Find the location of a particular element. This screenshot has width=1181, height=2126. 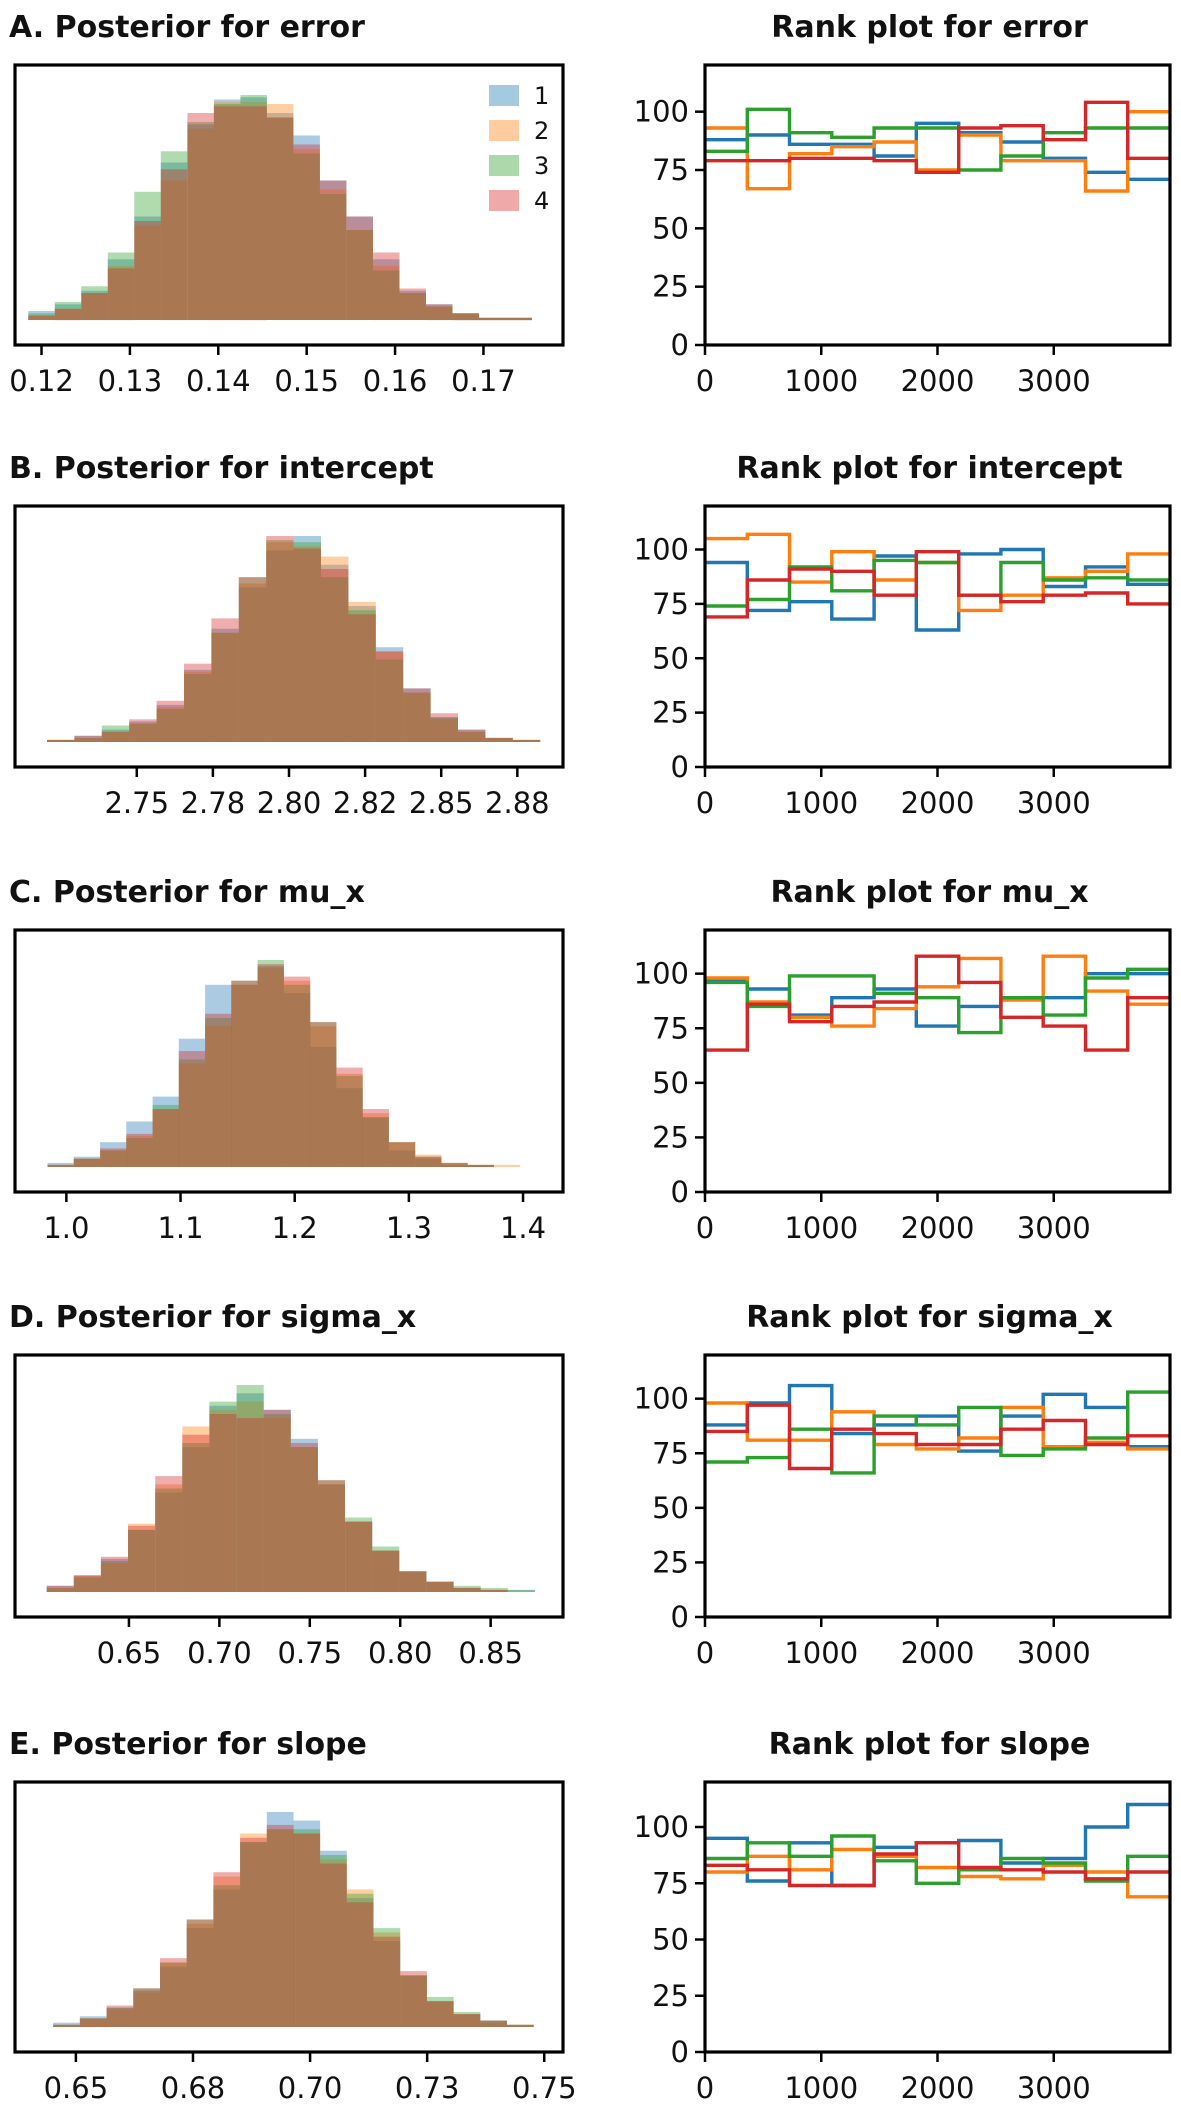

y-tick-label: 50 is located at coordinates (670, 1940).